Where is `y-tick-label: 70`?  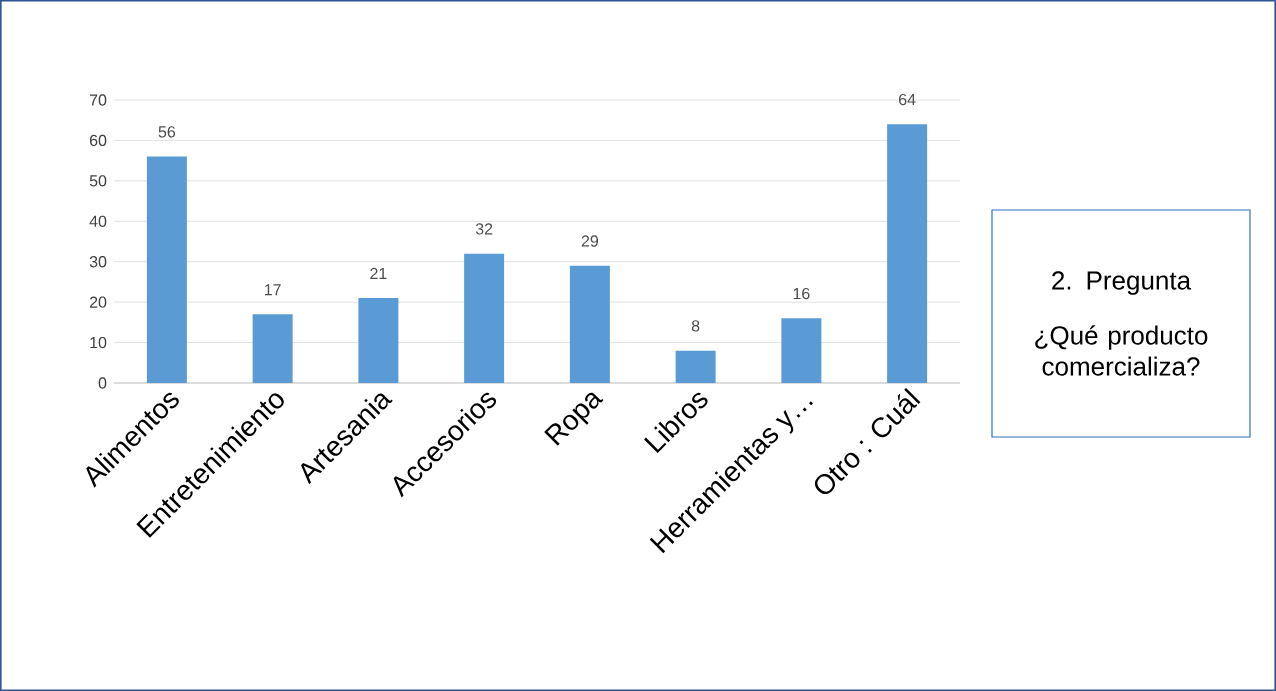 y-tick-label: 70 is located at coordinates (98, 100).